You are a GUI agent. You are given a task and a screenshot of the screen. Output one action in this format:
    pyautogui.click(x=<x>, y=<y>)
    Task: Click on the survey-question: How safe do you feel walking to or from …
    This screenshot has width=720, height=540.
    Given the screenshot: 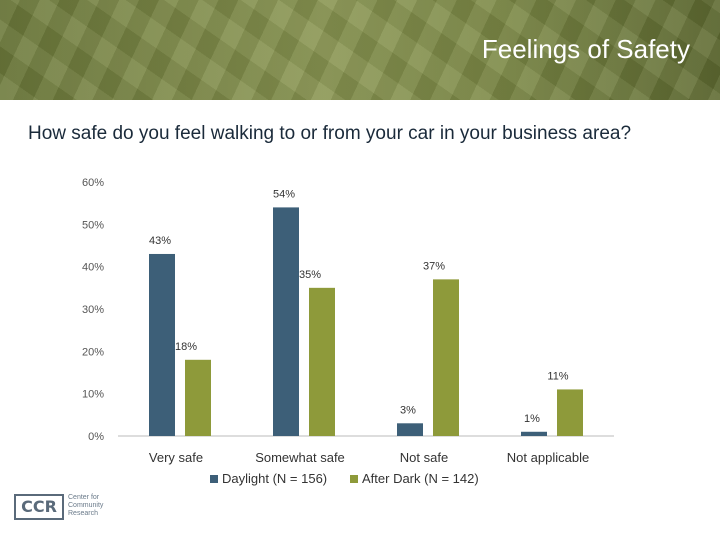 What is the action you would take?
    pyautogui.click(x=330, y=133)
    